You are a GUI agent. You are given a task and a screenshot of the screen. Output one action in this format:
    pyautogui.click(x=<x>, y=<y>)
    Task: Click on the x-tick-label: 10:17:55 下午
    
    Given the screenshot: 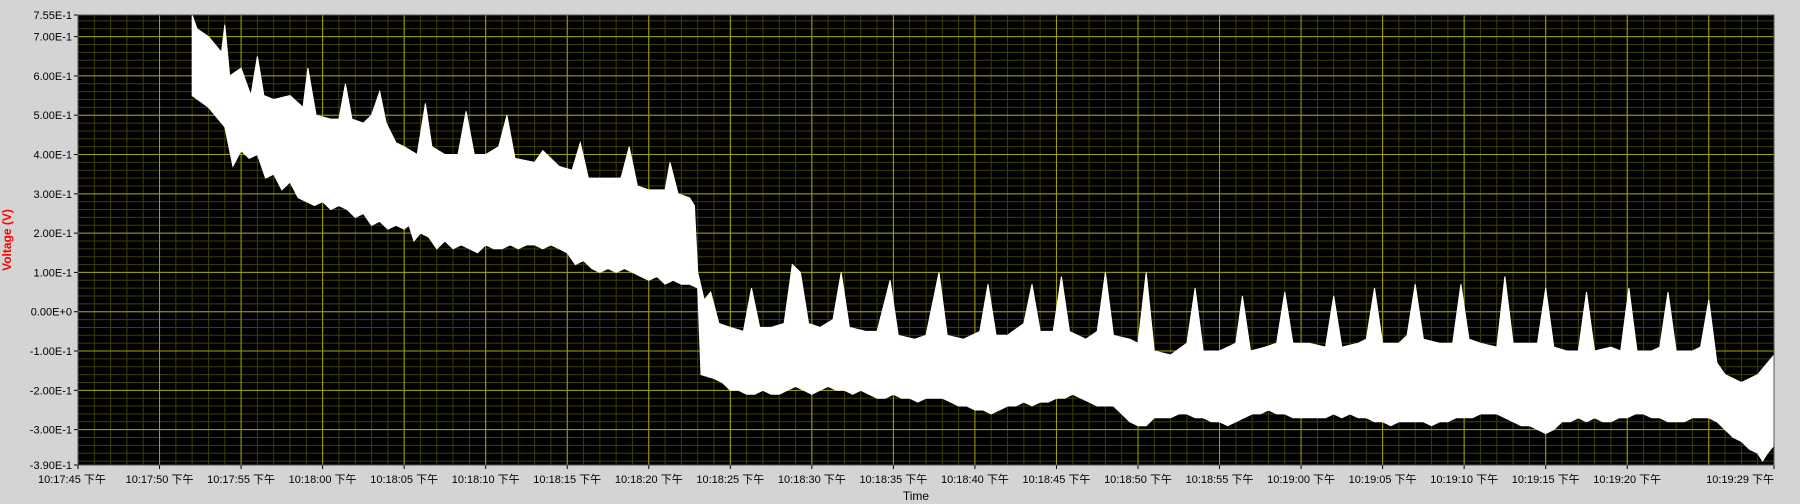 What is the action you would take?
    pyautogui.click(x=241, y=479)
    